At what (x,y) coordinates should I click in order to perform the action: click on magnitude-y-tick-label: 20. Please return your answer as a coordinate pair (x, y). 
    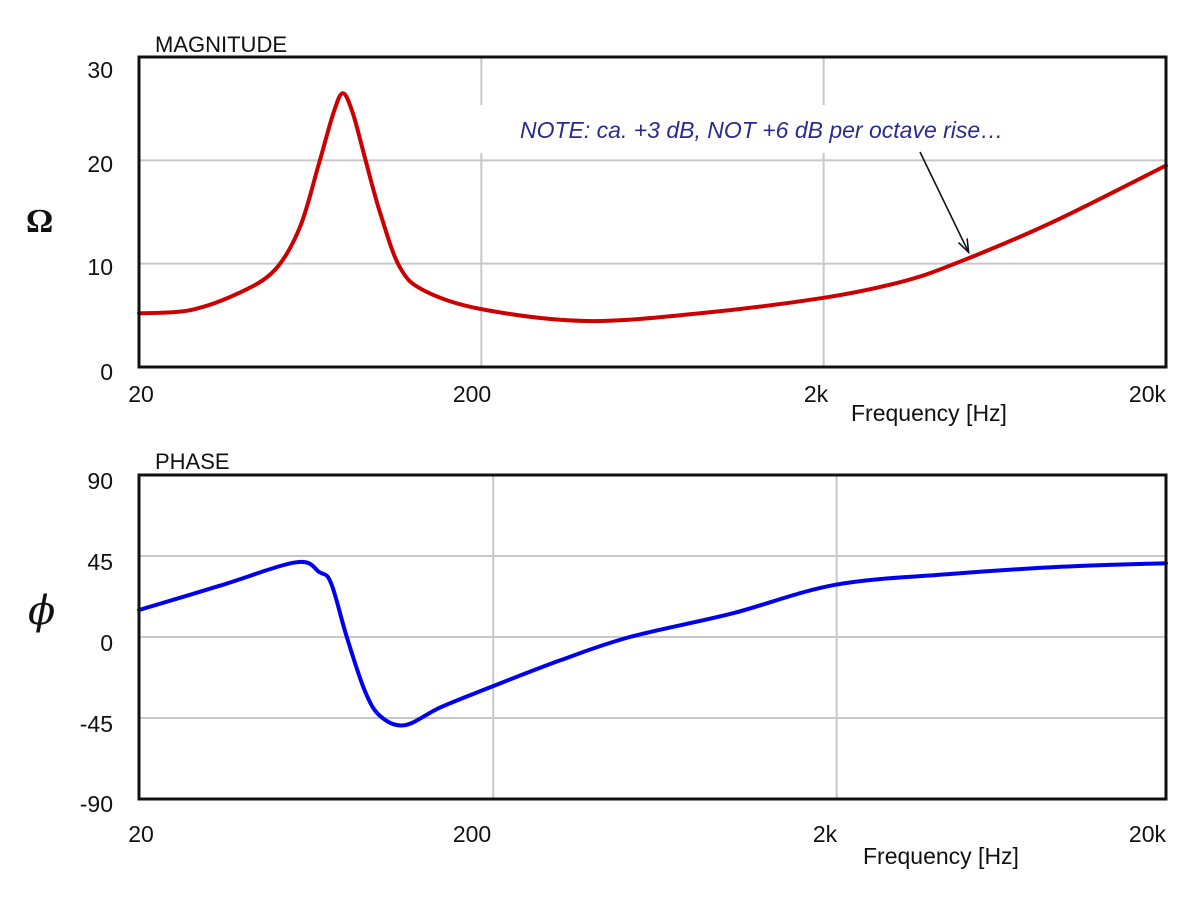
    Looking at the image, I should click on (100, 164).